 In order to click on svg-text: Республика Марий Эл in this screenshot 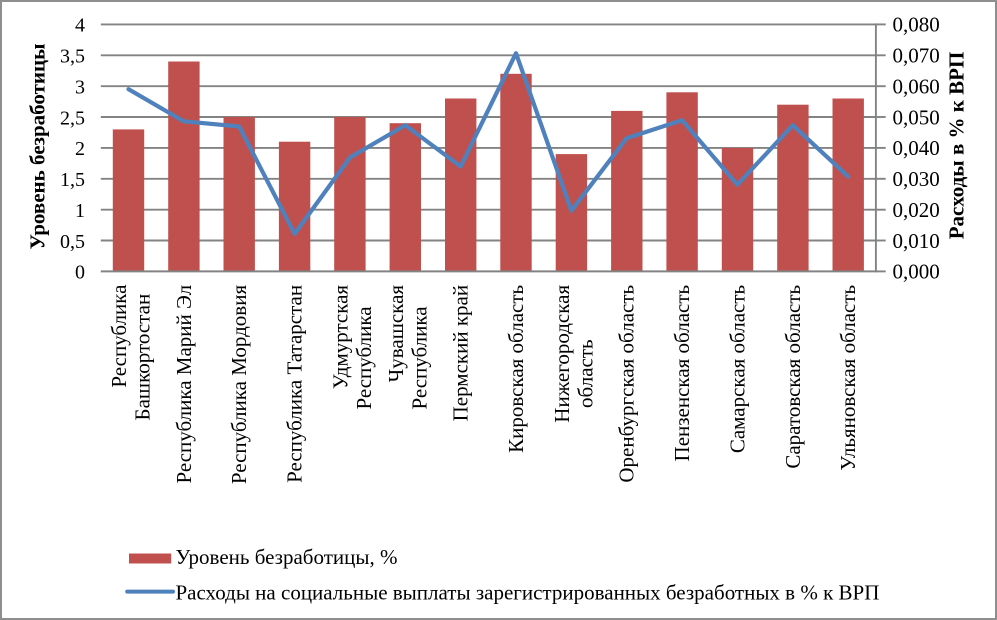, I will do `click(184, 384)`.